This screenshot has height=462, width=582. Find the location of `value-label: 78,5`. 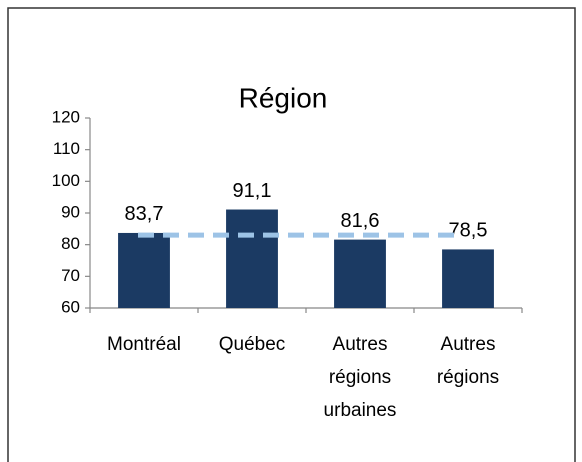

value-label: 78,5 is located at coordinates (468, 231).